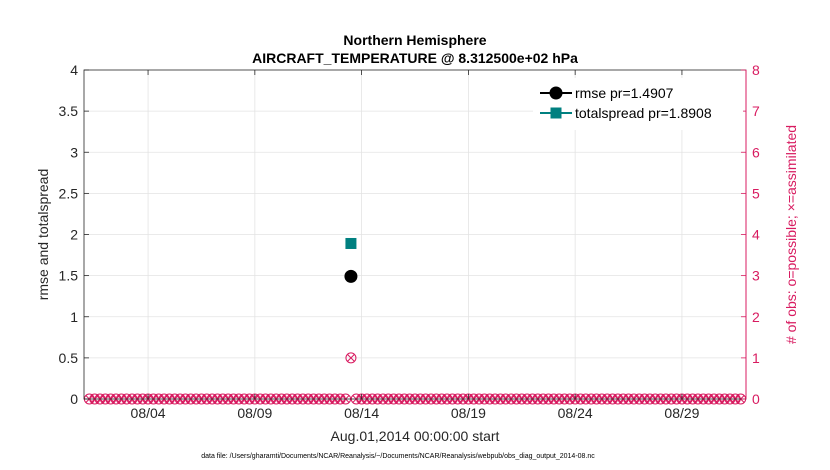 The image size is (830, 470). I want to click on data-series, so click(351, 260).